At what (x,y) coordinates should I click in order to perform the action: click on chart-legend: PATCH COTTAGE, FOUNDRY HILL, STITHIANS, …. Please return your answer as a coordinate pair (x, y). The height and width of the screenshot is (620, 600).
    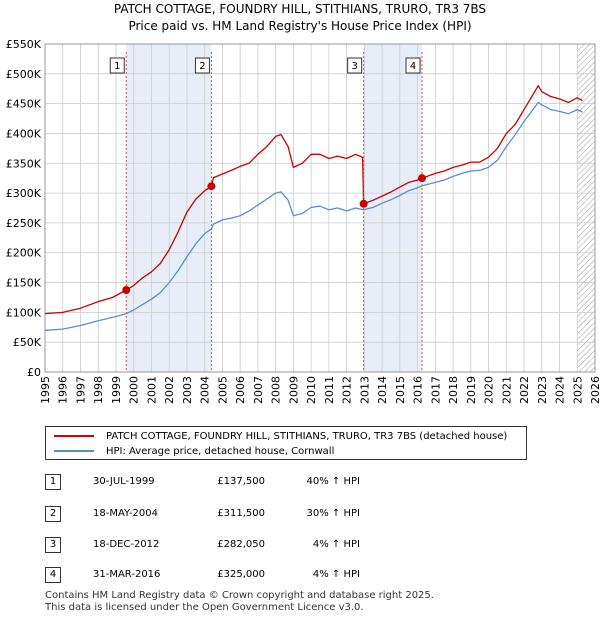
    Looking at the image, I should click on (286, 443).